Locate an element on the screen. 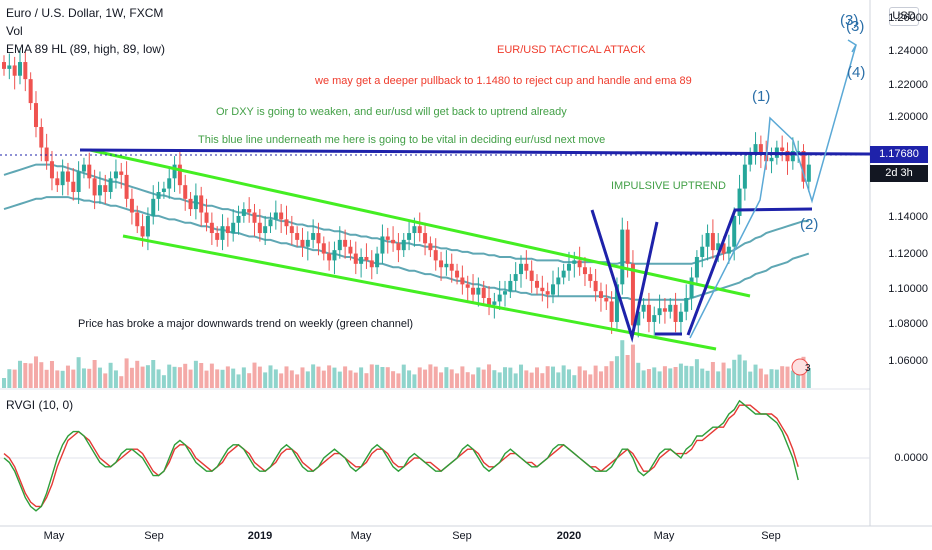 The width and height of the screenshot is (932, 550). time-tick: 2020 is located at coordinates (569, 536).